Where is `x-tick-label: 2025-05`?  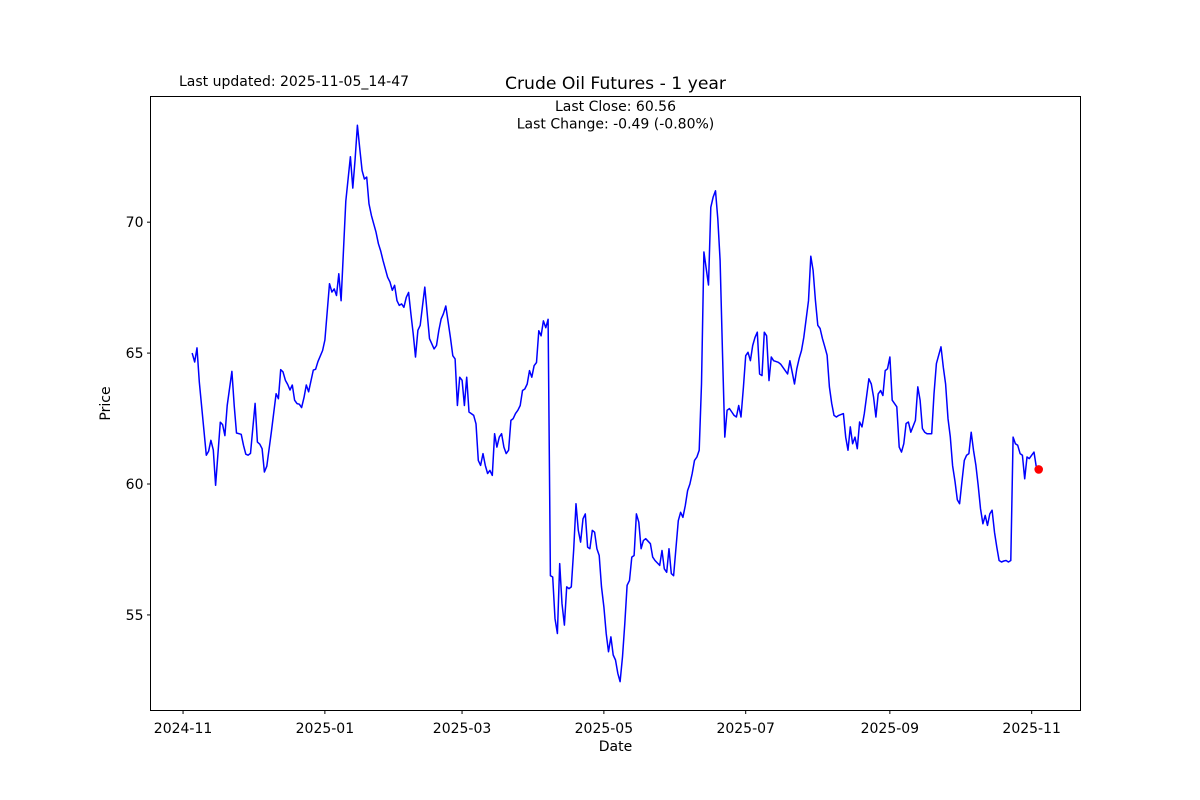
x-tick-label: 2025-05 is located at coordinates (604, 729).